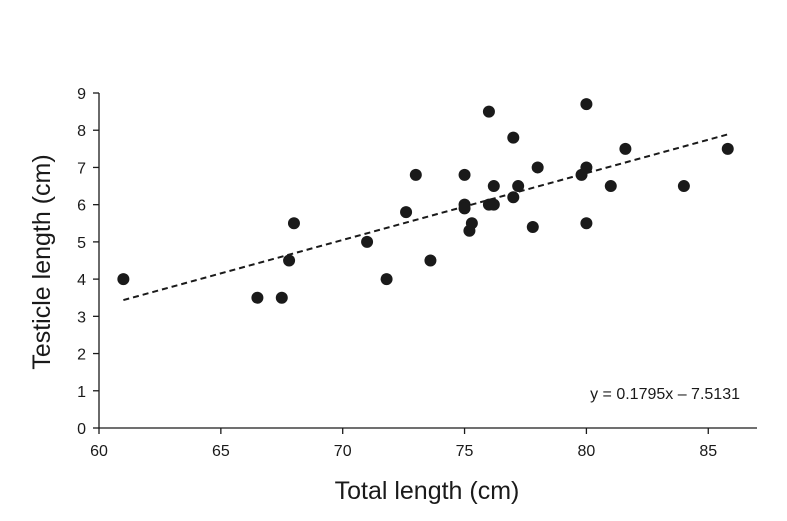 The height and width of the screenshot is (521, 787). Describe the element at coordinates (81, 131) in the screenshot. I see `y-tick-label: 8` at that location.